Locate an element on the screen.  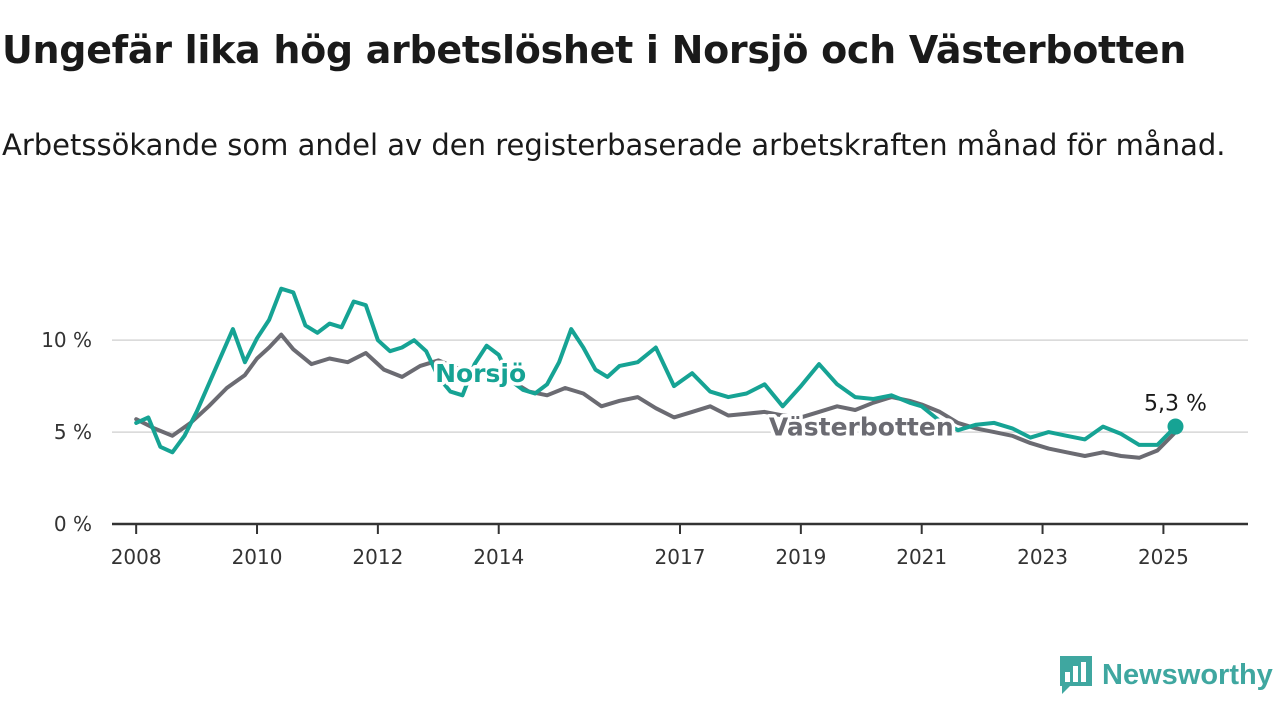
x-axis: 2008 2010 2012 2014 2017 2019 2021 2023 2025 is located at coordinates (679, 545).